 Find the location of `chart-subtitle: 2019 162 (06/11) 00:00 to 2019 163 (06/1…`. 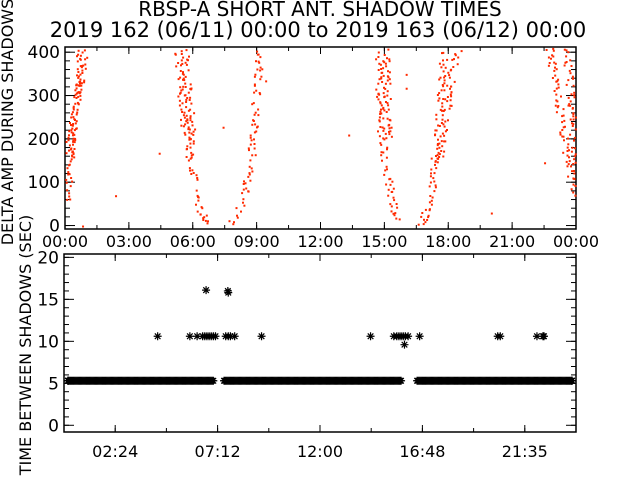

chart-subtitle: 2019 162 (06/11) 00:00 to 2019 163 (06/1… is located at coordinates (318, 30).